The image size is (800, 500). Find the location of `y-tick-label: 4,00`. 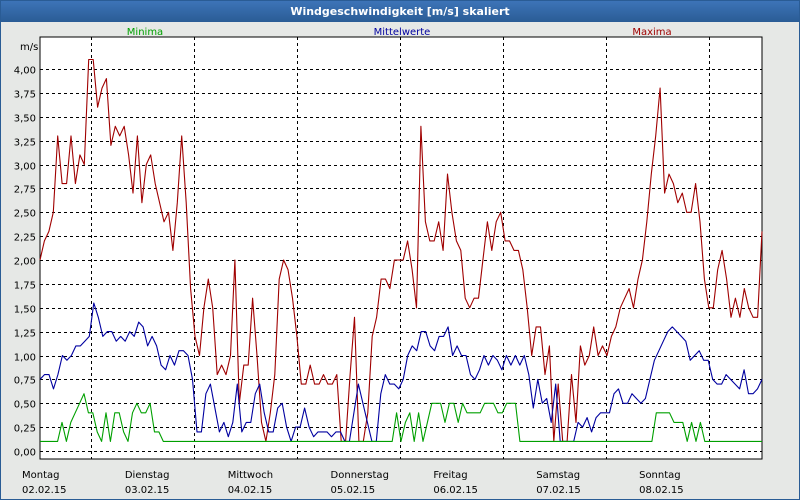

y-tick-label: 4,00 is located at coordinates (25, 71).